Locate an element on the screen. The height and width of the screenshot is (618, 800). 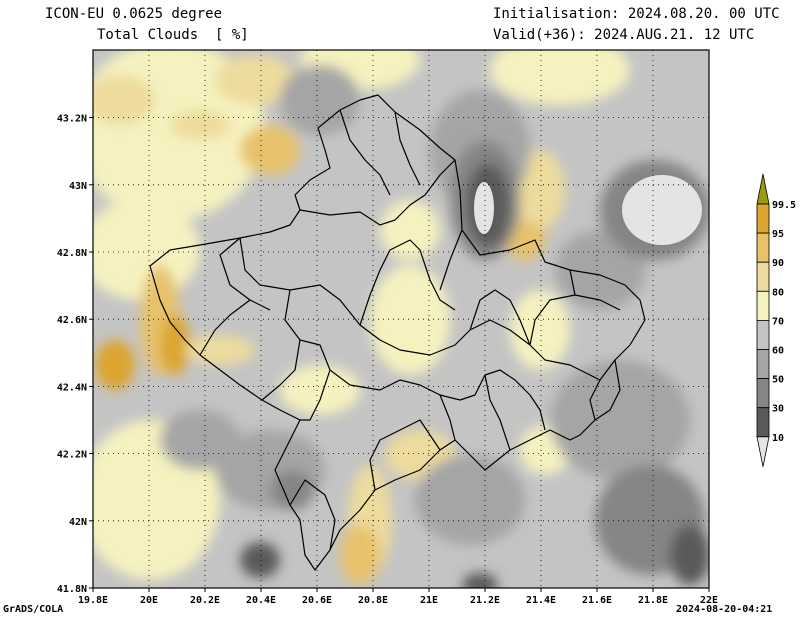
lon-tick-label: 21.8E is located at coordinates (653, 600).